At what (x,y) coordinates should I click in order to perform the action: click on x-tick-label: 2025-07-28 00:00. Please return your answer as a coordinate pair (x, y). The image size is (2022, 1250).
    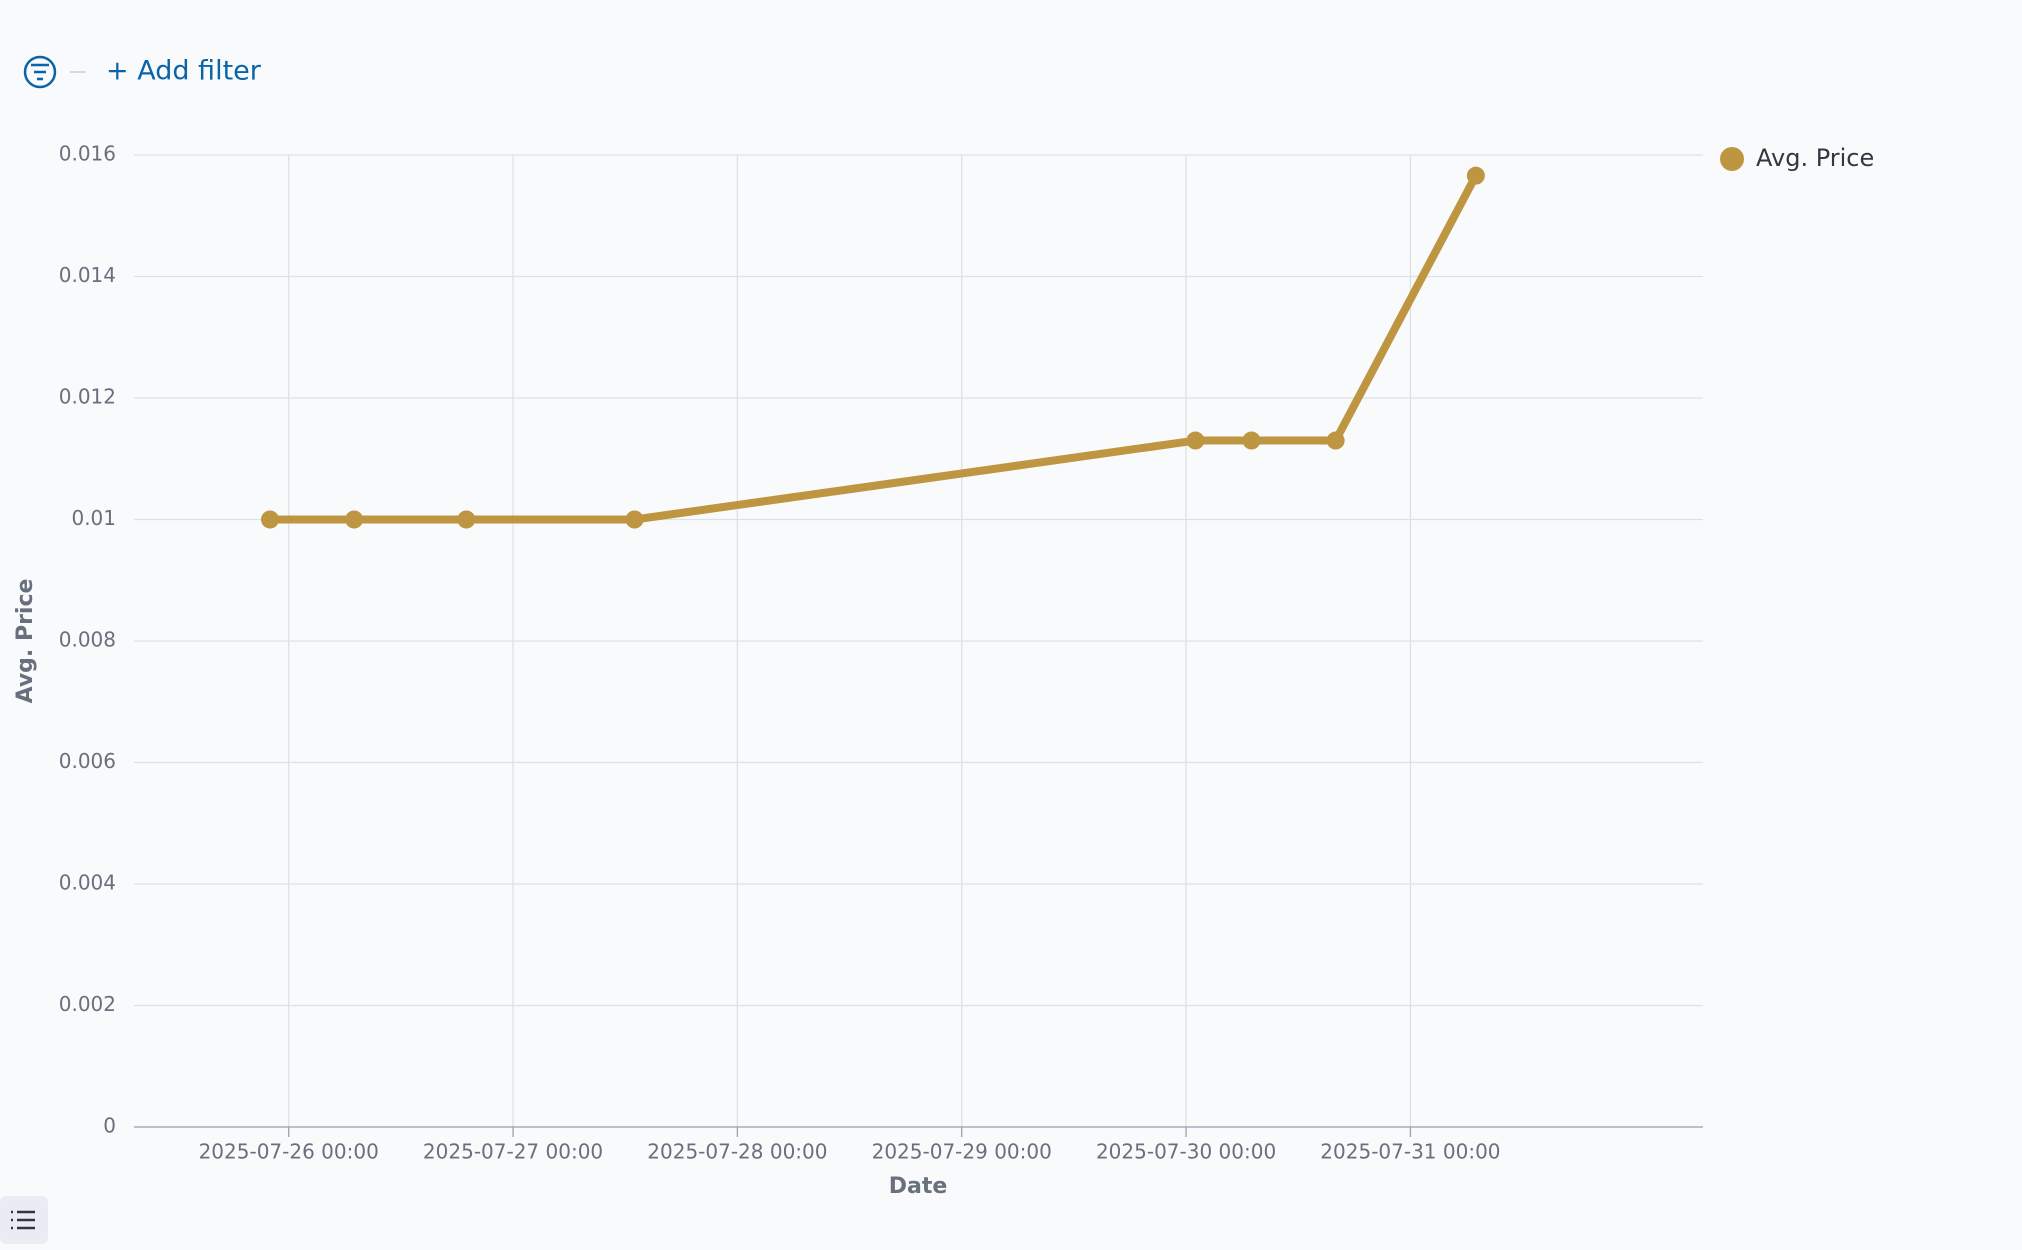
    Looking at the image, I should click on (737, 1152).